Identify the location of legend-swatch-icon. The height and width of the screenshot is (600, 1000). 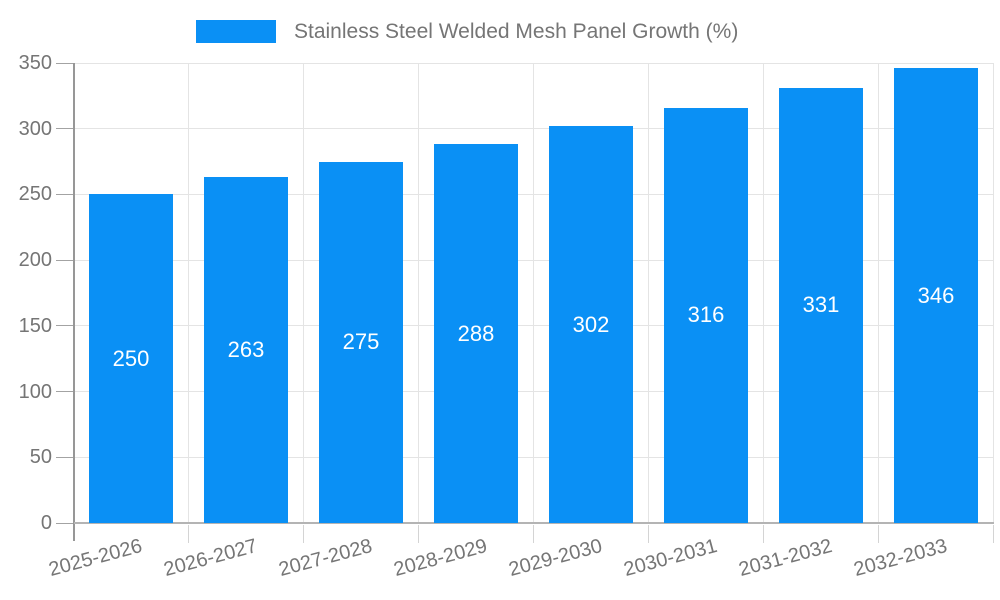
(236, 31).